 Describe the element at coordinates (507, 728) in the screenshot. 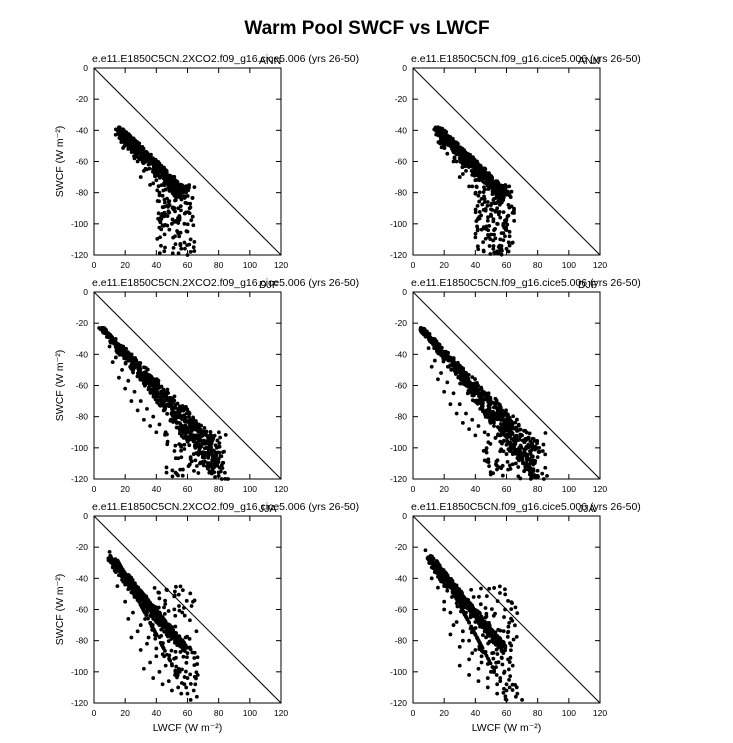

I see `x-axis-label: LWCF (W m⁻²)` at that location.